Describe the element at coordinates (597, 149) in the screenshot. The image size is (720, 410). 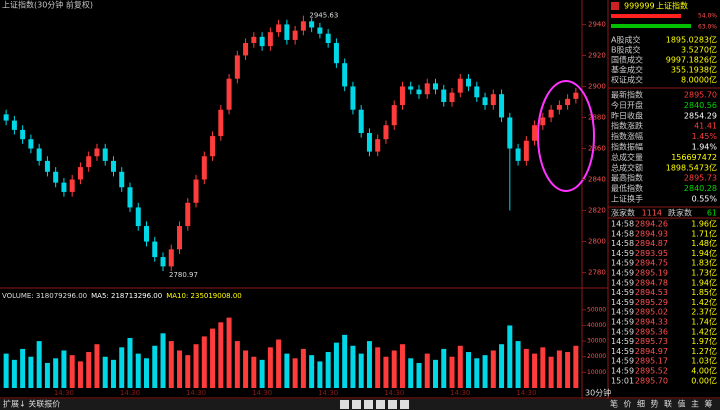
I see `y-tick-label: 2860` at that location.